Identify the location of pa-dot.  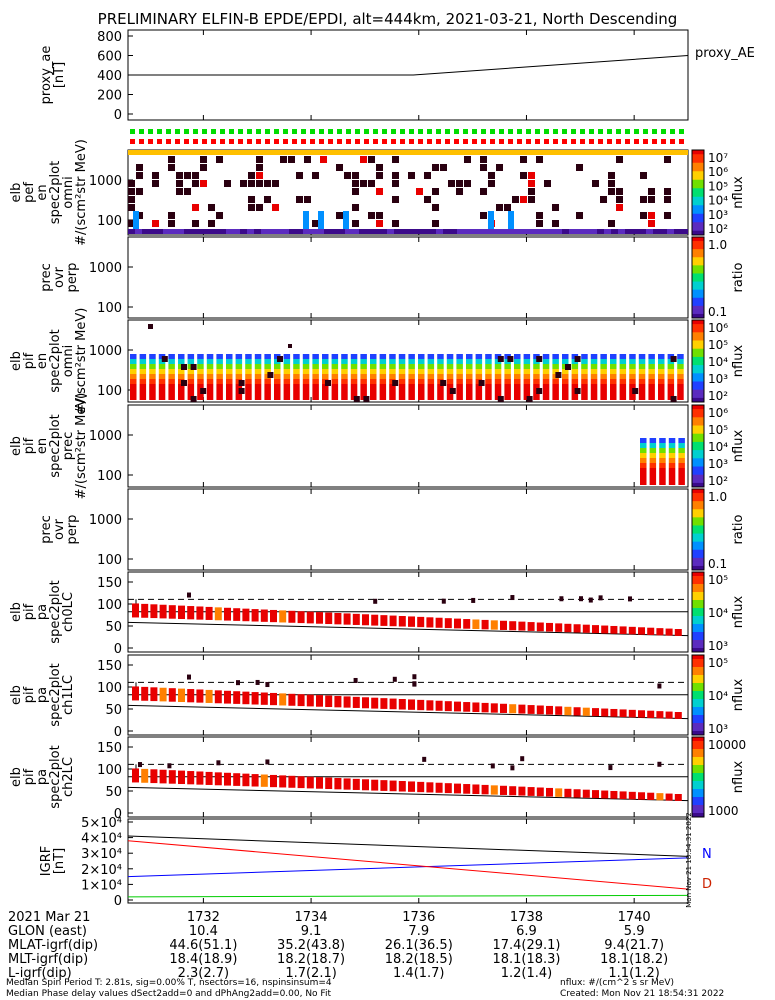
(424, 759).